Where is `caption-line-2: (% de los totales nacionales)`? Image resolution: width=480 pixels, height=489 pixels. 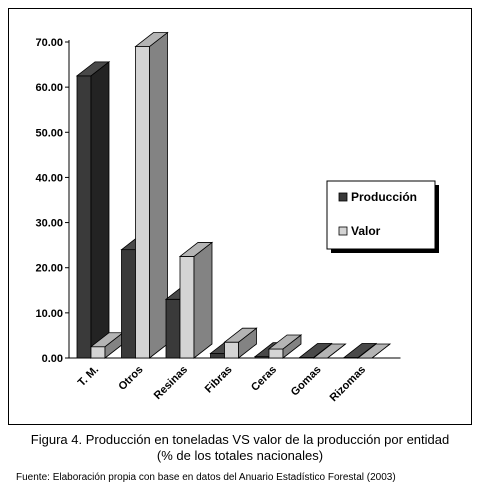 caption-line-2: (% de los totales nacionales) is located at coordinates (240, 455).